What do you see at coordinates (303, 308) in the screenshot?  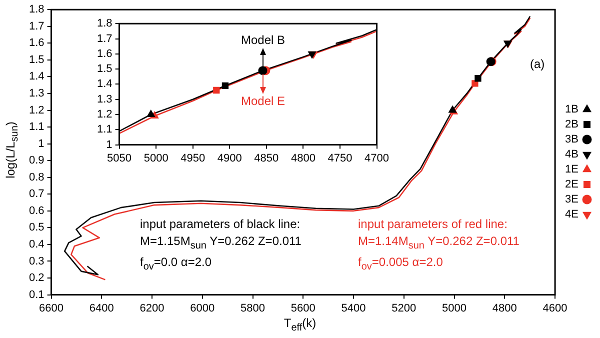 I see `x-tick-label: 5600` at bounding box center [303, 308].